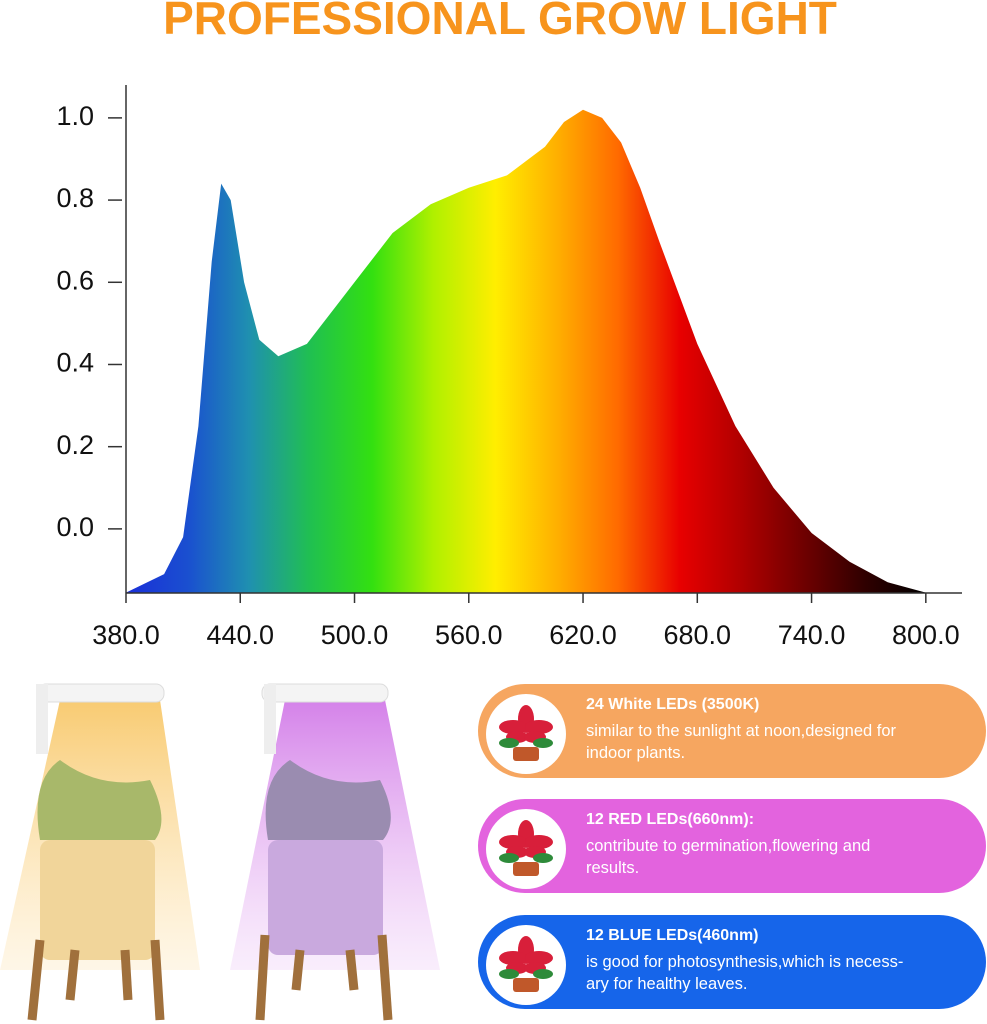 This screenshot has height=1024, width=987. Describe the element at coordinates (126, 635) in the screenshot. I see `x-tick-label: 380.0` at that location.